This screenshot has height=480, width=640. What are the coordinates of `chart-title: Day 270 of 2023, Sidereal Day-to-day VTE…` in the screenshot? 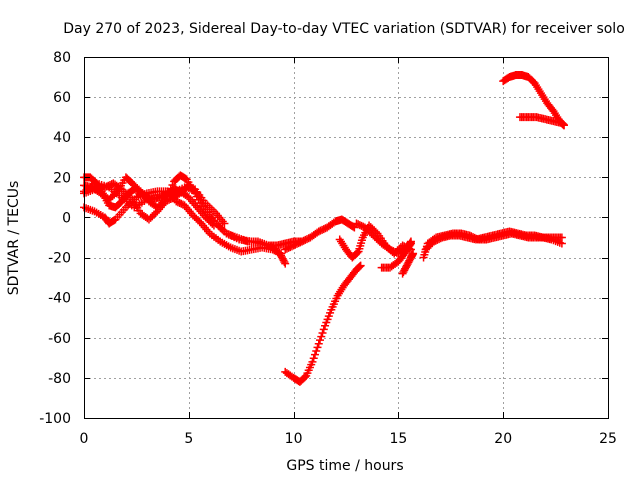 It's located at (344, 29).